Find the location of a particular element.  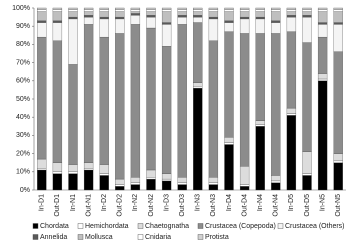

x-tick-label: In-D5 is located at coordinates (291, 202).